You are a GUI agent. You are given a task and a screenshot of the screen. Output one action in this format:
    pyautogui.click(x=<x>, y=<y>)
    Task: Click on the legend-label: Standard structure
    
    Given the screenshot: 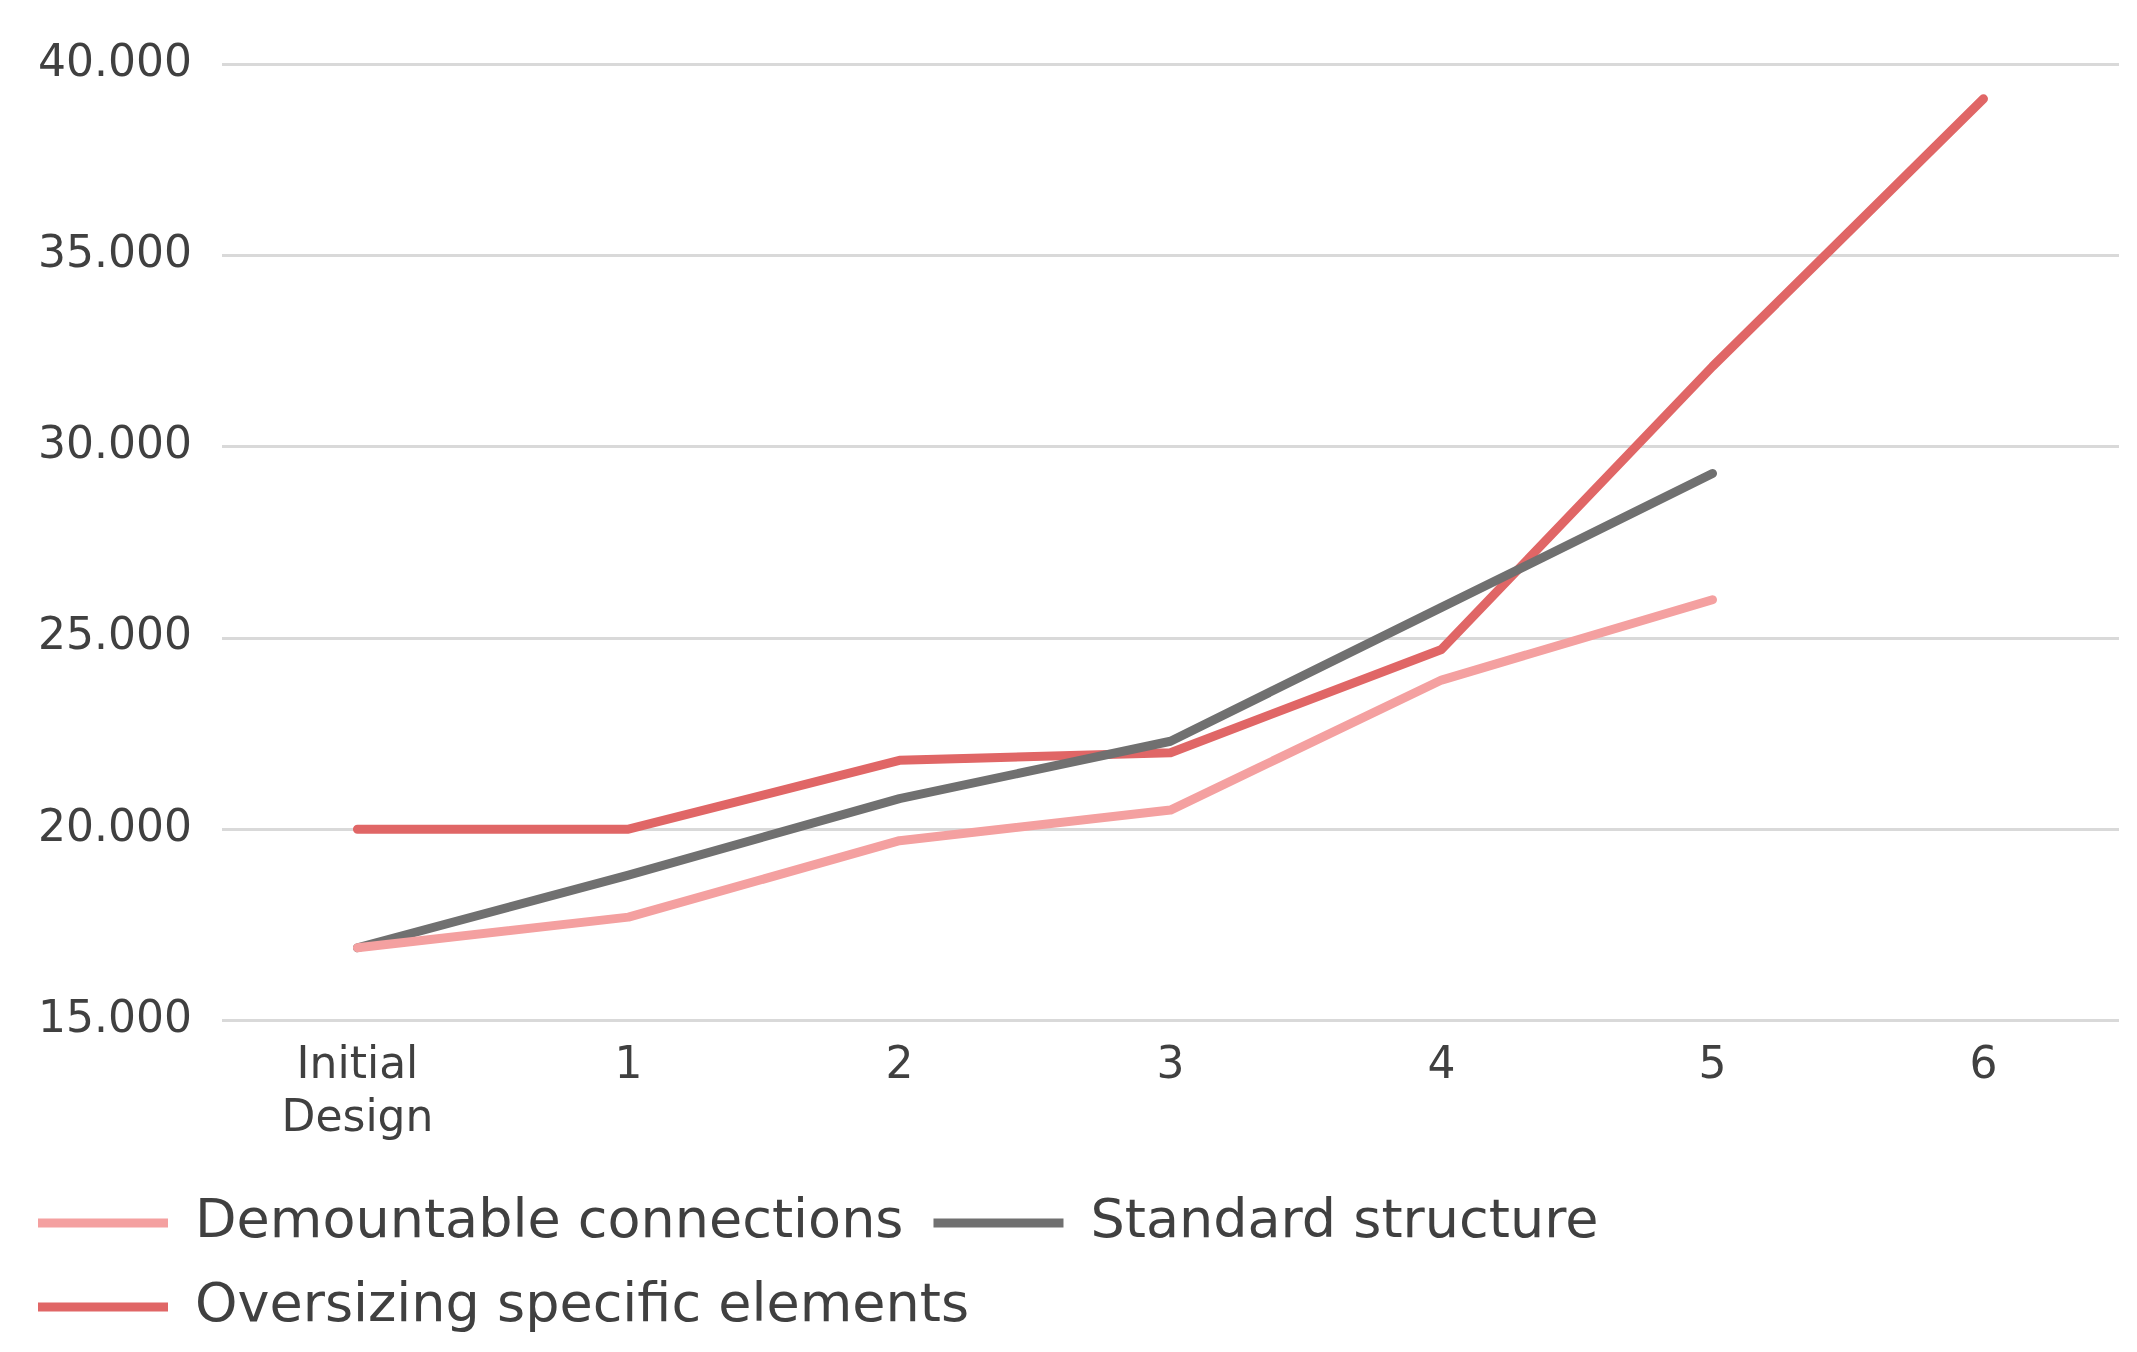 What is the action you would take?
    pyautogui.click(x=1344, y=1219)
    